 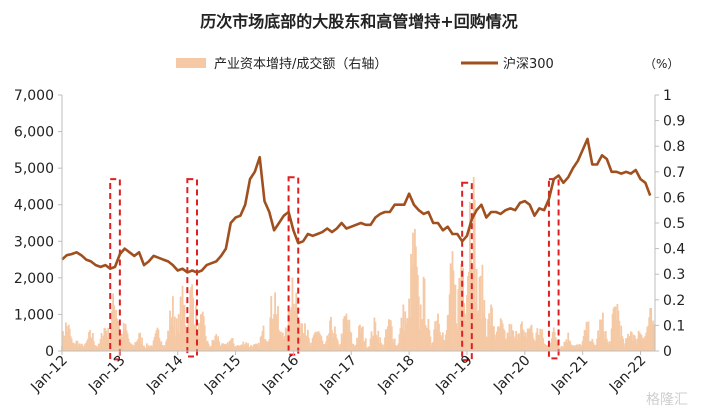 What do you see at coordinates (38, 224) in the screenshot?
I see `left-axis-ticks: 0 1,000 2,000 3,000 4,000 5,000 6,000 7,000` at bounding box center [38, 224].